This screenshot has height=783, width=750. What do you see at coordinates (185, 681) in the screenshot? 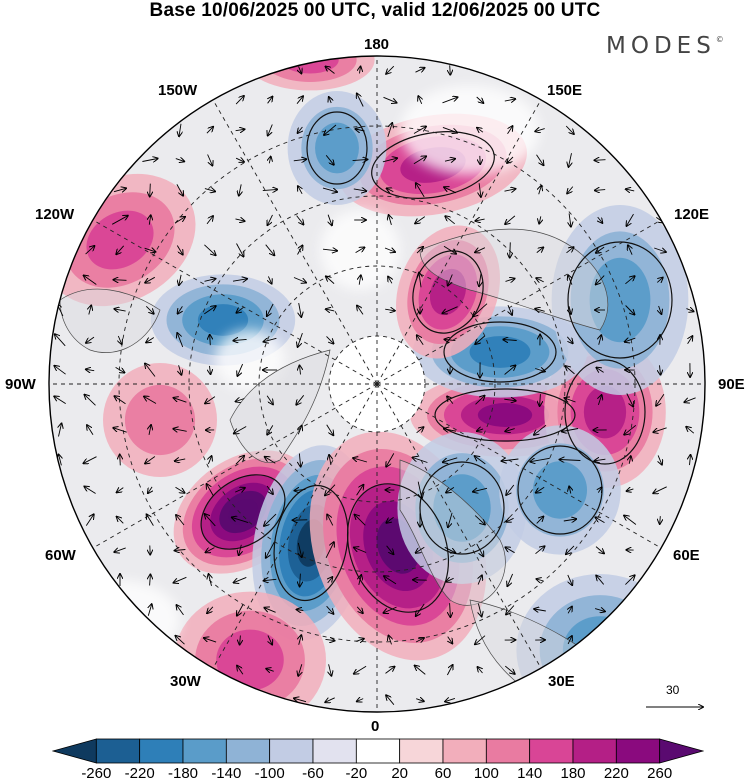
I see `lon-label-30w: 30W` at bounding box center [185, 681].